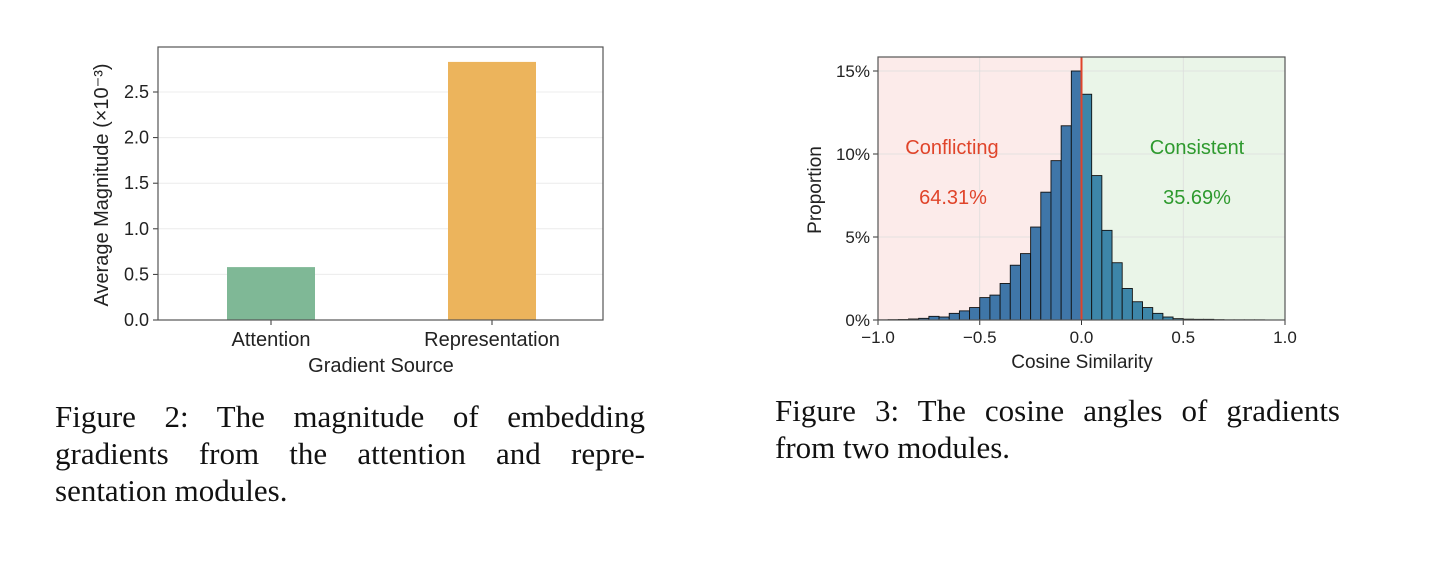 Image resolution: width=1440 pixels, height=578 pixels. What do you see at coordinates (1057, 410) in the screenshot?
I see `caption-line: Figure 3: The cosine angles of gradients` at bounding box center [1057, 410].